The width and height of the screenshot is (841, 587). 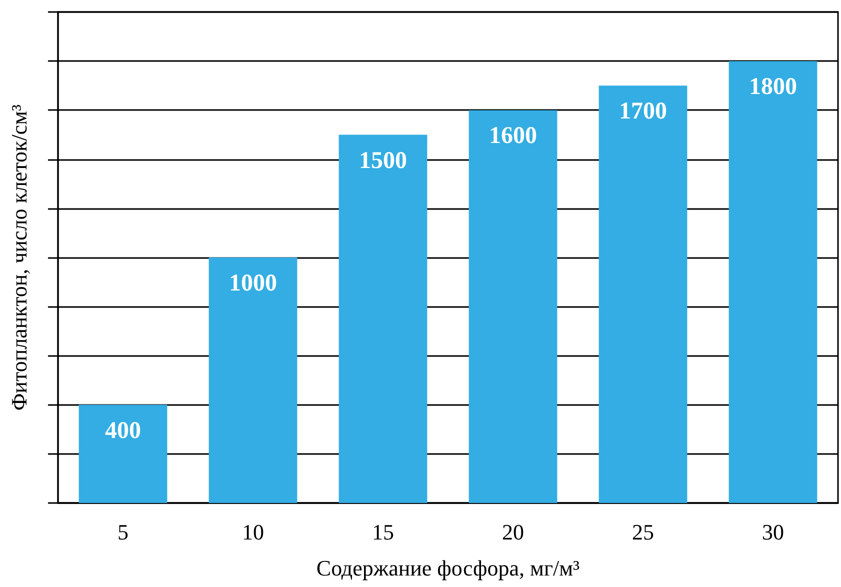 What do you see at coordinates (123, 532) in the screenshot?
I see `x-tick-label: 5` at bounding box center [123, 532].